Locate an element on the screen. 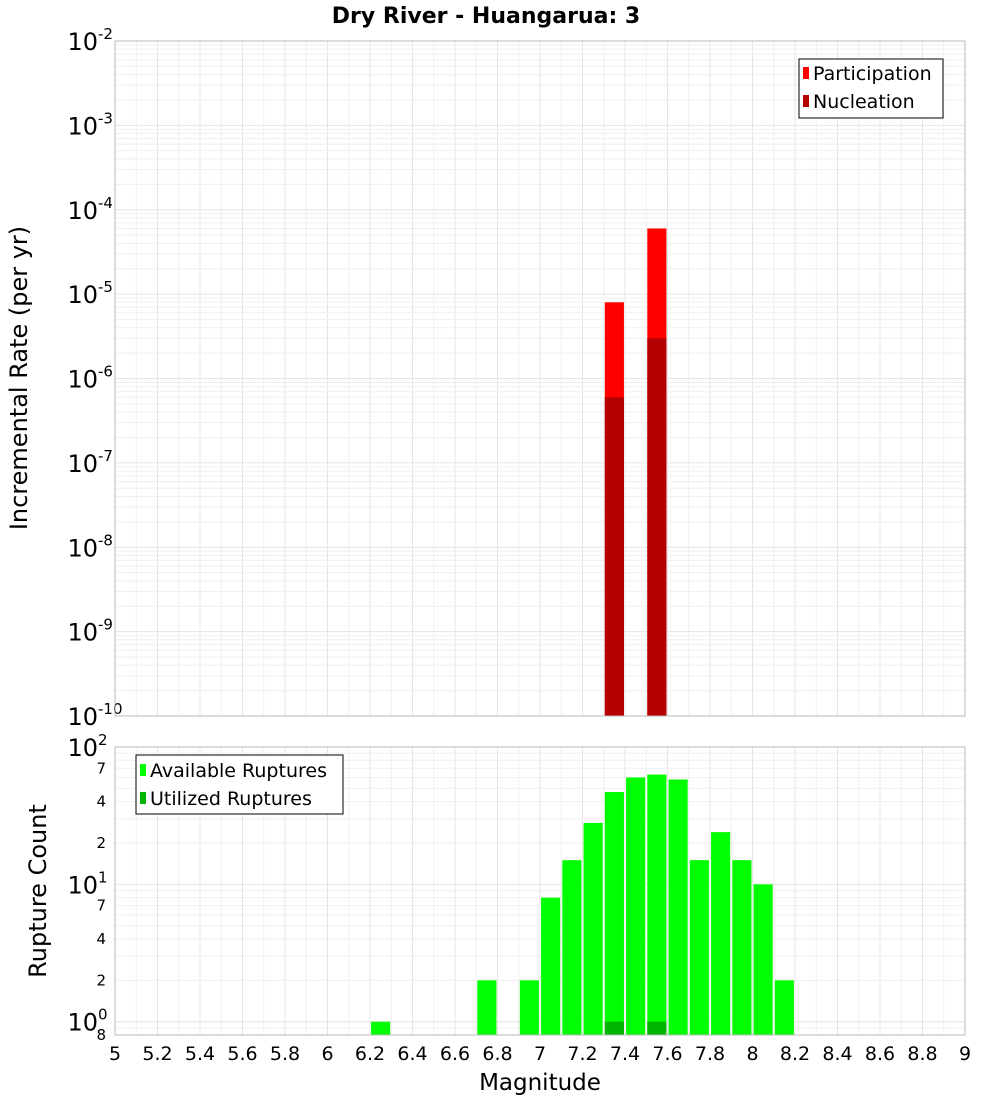  x-tick-label: 7 is located at coordinates (540, 1054).